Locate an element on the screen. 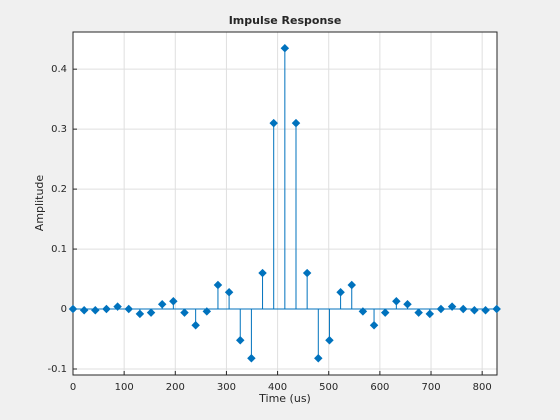 This screenshot has width=560, height=420. x-tick-label: 200 is located at coordinates (175, 387).